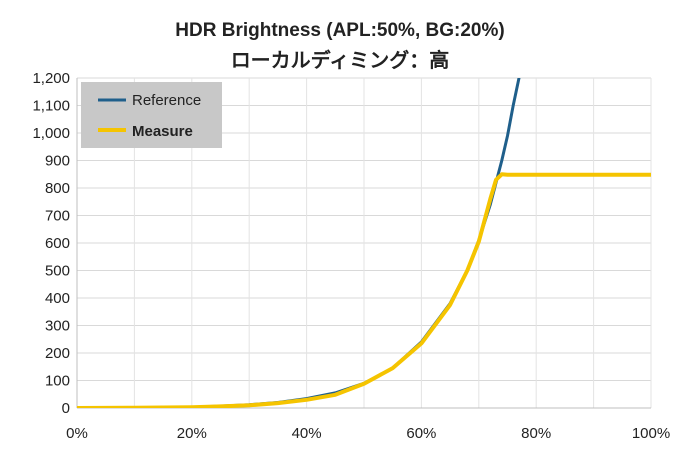 Image resolution: width=681 pixels, height=455 pixels. I want to click on x-tick-label: 100%, so click(651, 433).